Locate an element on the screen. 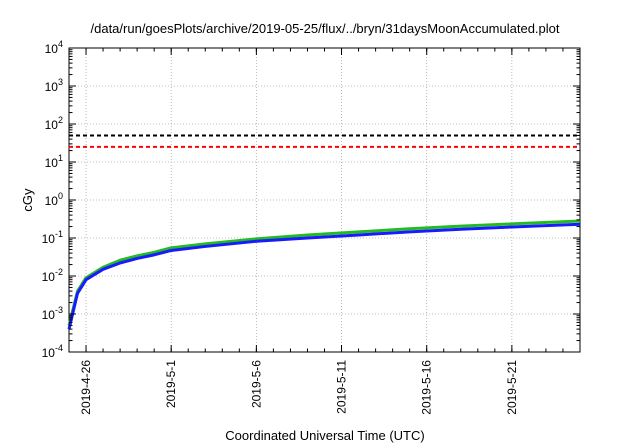  y-tick-label: 10⁻³ is located at coordinates (52, 313).